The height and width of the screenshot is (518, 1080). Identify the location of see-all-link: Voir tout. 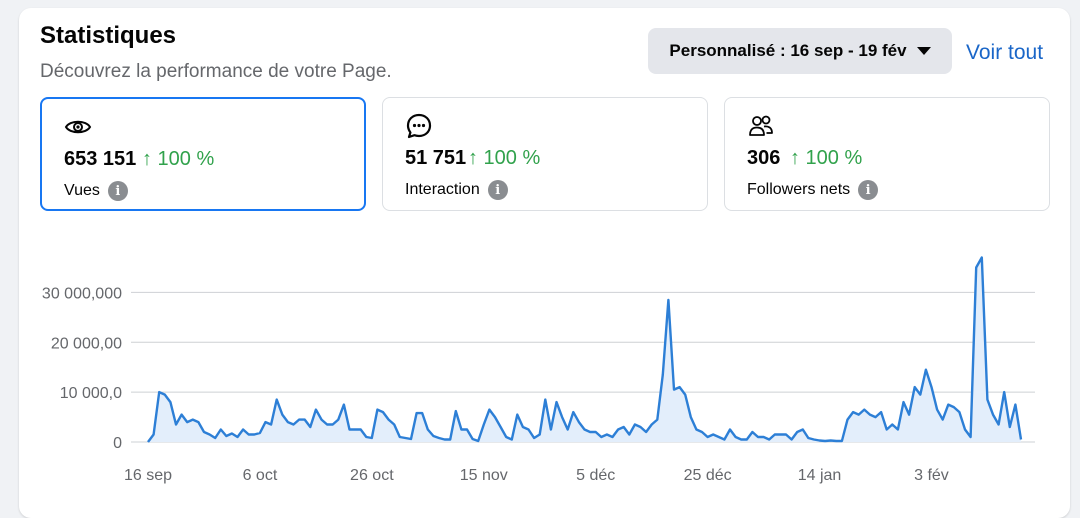
(1005, 52).